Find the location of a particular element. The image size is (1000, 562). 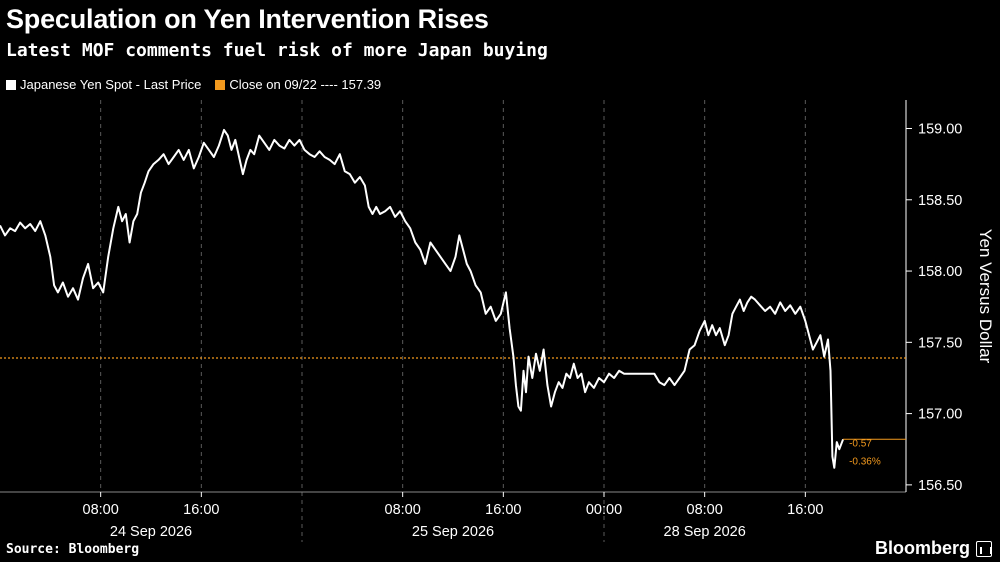

change-annotation: -0.57 is located at coordinates (860, 443).